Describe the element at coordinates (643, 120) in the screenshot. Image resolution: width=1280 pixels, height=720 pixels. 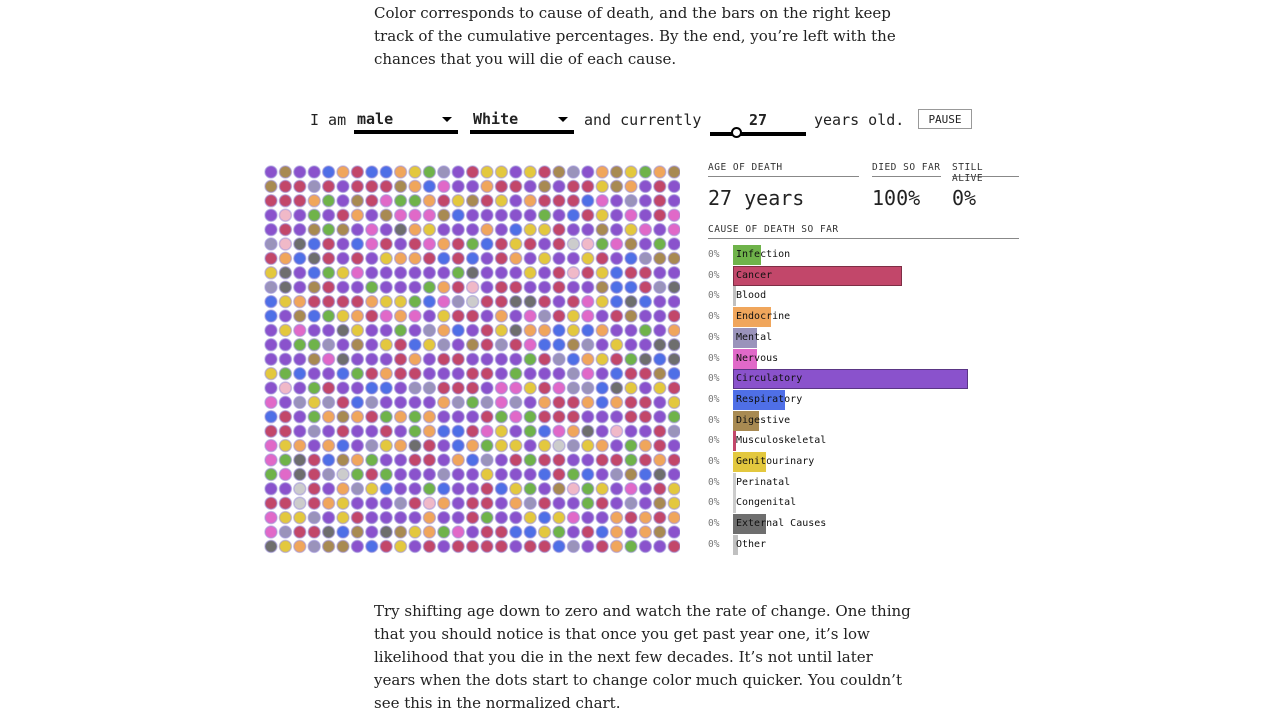
I see `and-currently-label: and currently` at that location.